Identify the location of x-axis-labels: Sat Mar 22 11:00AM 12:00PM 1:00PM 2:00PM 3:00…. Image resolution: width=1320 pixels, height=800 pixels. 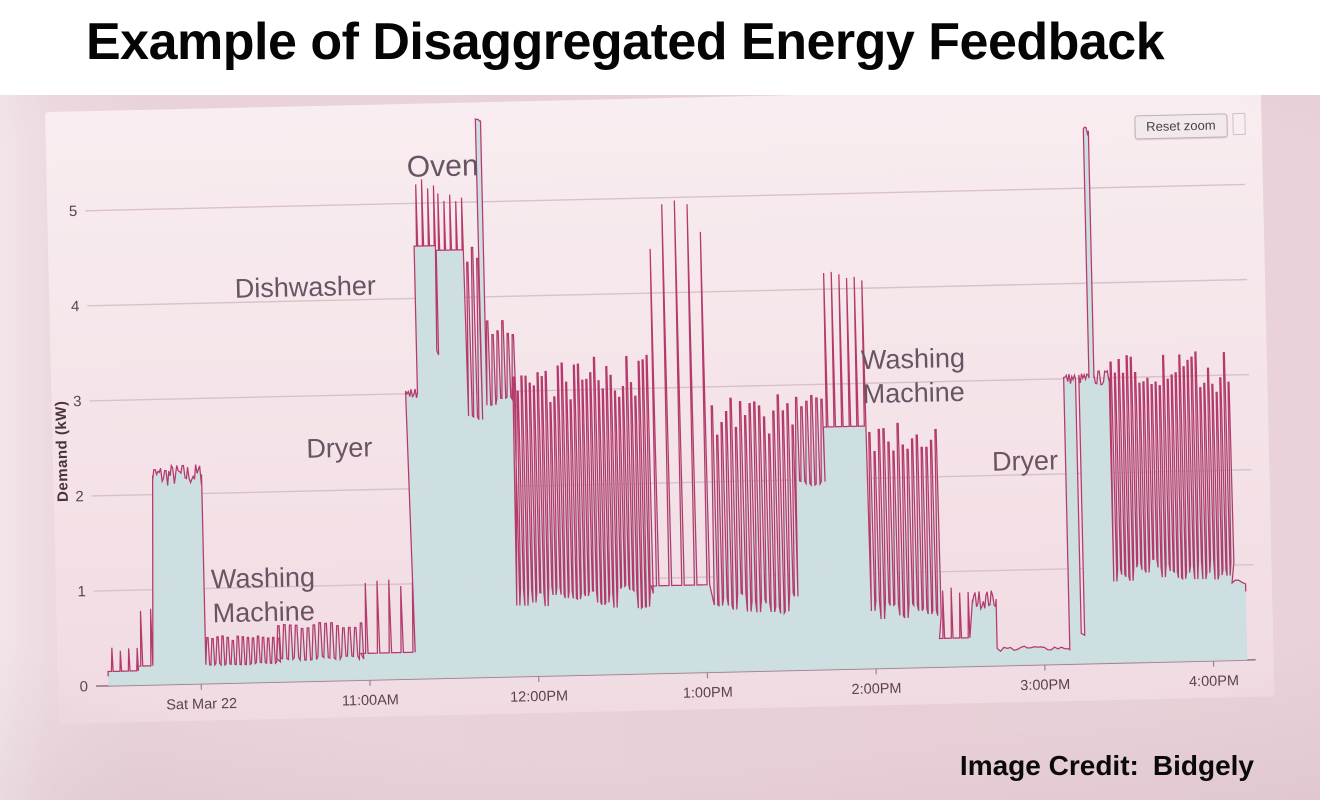
(702, 686).